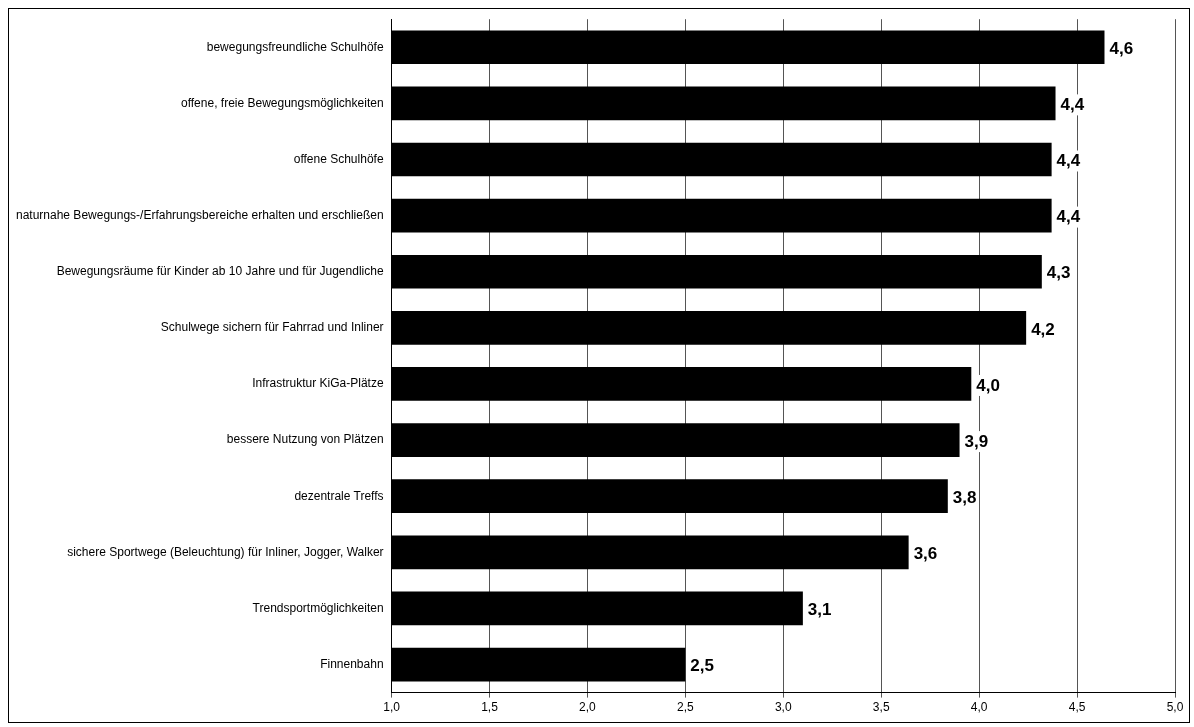 This screenshot has height=727, width=1194. Describe the element at coordinates (1058, 273) in the screenshot. I see `data-label: 4,3` at that location.